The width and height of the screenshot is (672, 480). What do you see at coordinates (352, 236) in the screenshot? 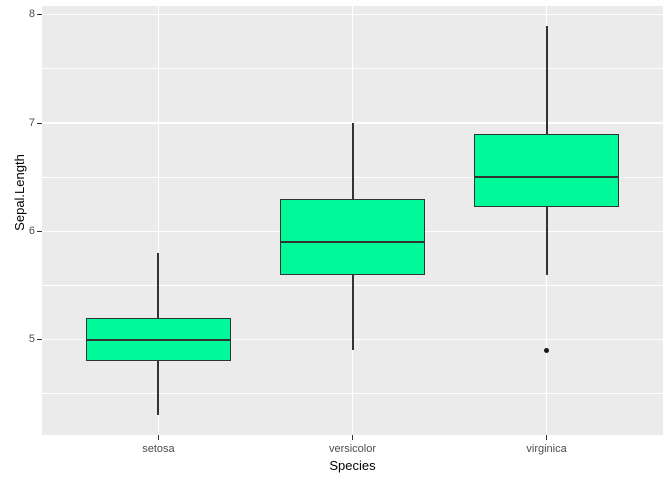
I see `box-versicolor` at bounding box center [352, 236].